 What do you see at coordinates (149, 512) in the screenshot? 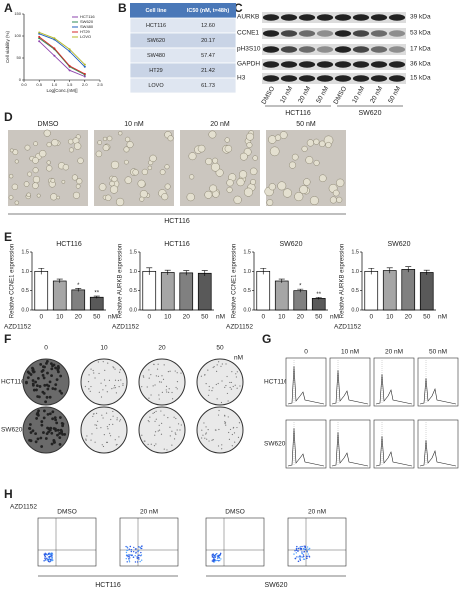
I see `condition-label: 20 nM` at bounding box center [149, 512].